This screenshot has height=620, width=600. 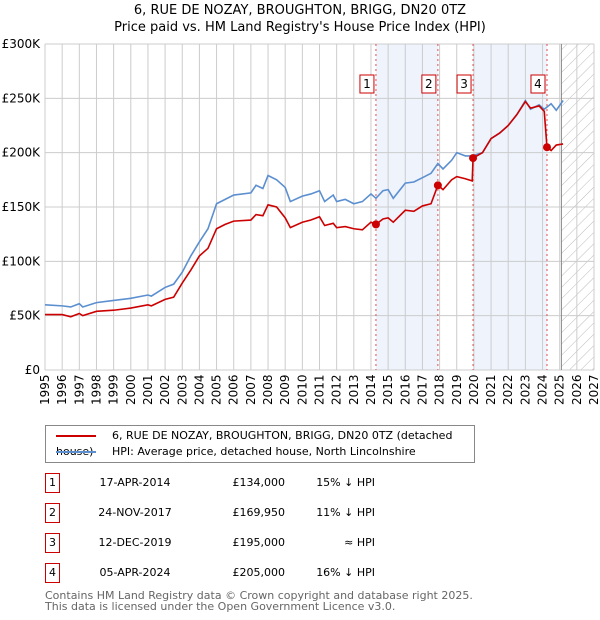 I want to click on x-tick-label: 2011, so click(x=320, y=389).